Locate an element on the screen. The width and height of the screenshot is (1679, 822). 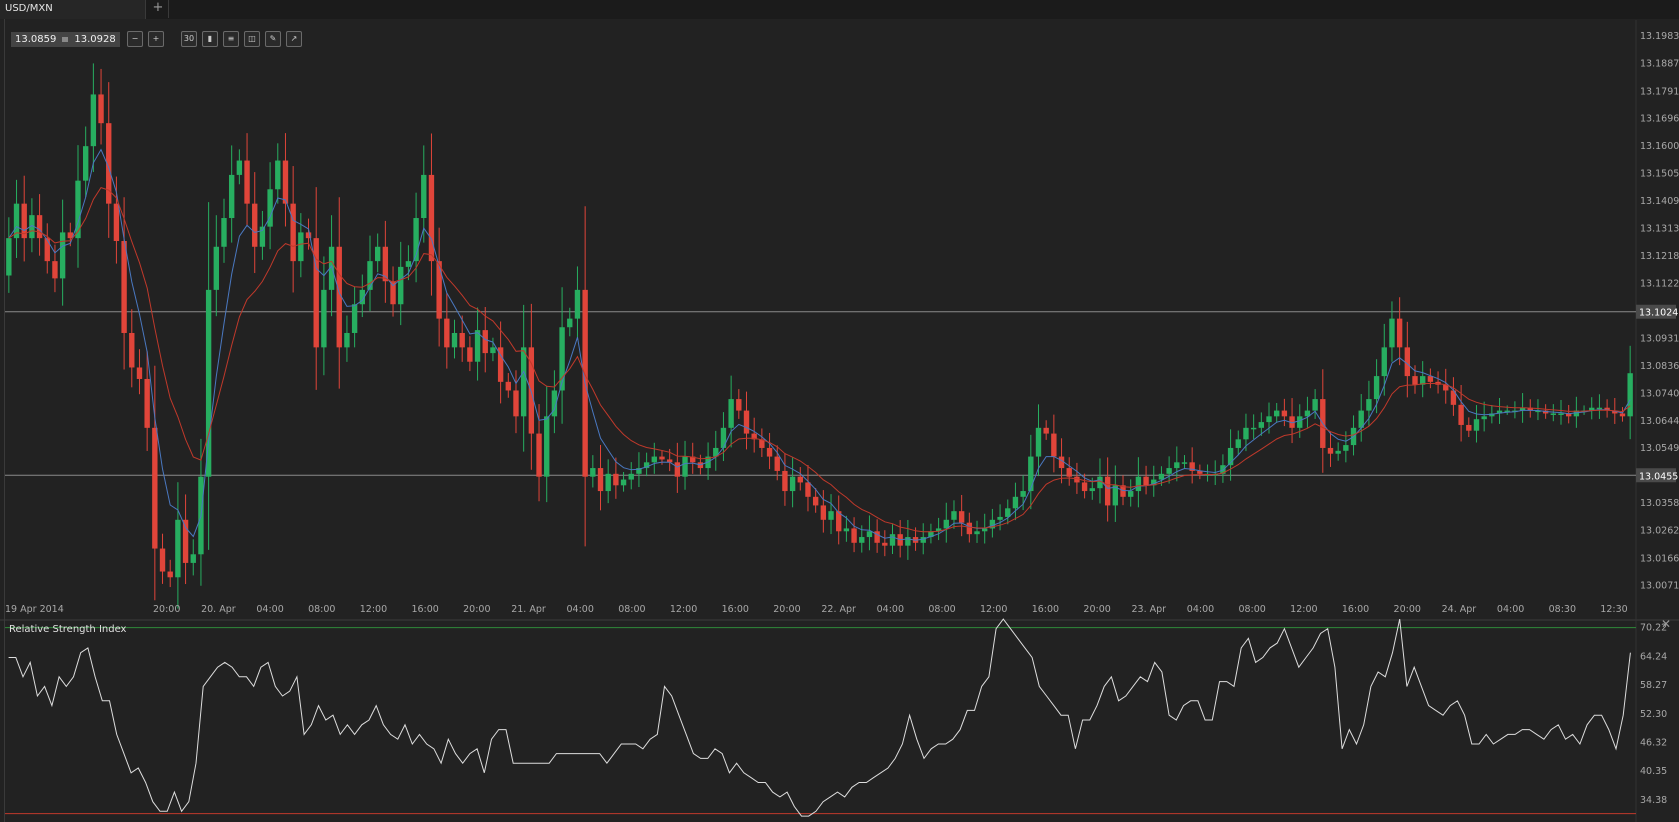
close-icon: ✕ is located at coordinates (1666, 624).